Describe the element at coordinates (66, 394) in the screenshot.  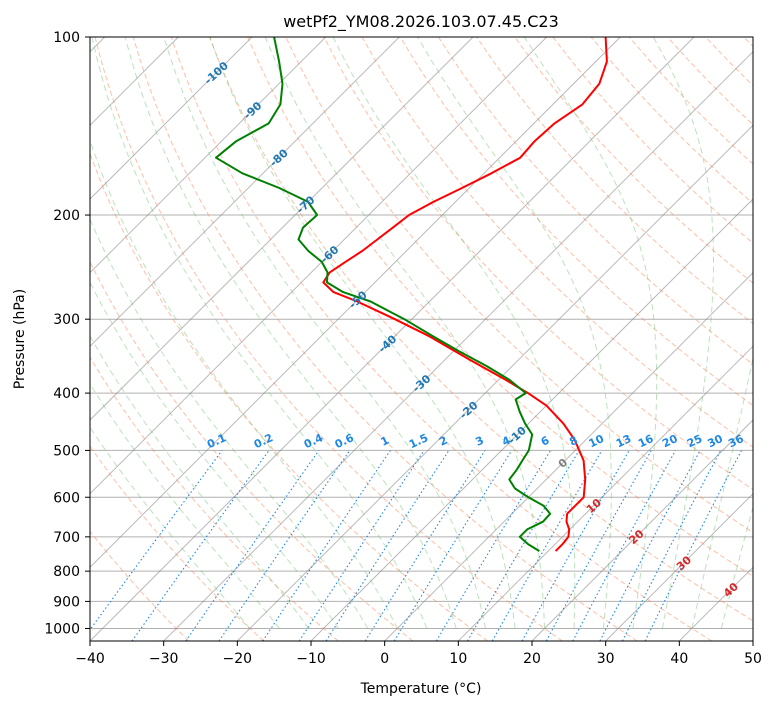
I see `y-tick-label: 400` at that location.